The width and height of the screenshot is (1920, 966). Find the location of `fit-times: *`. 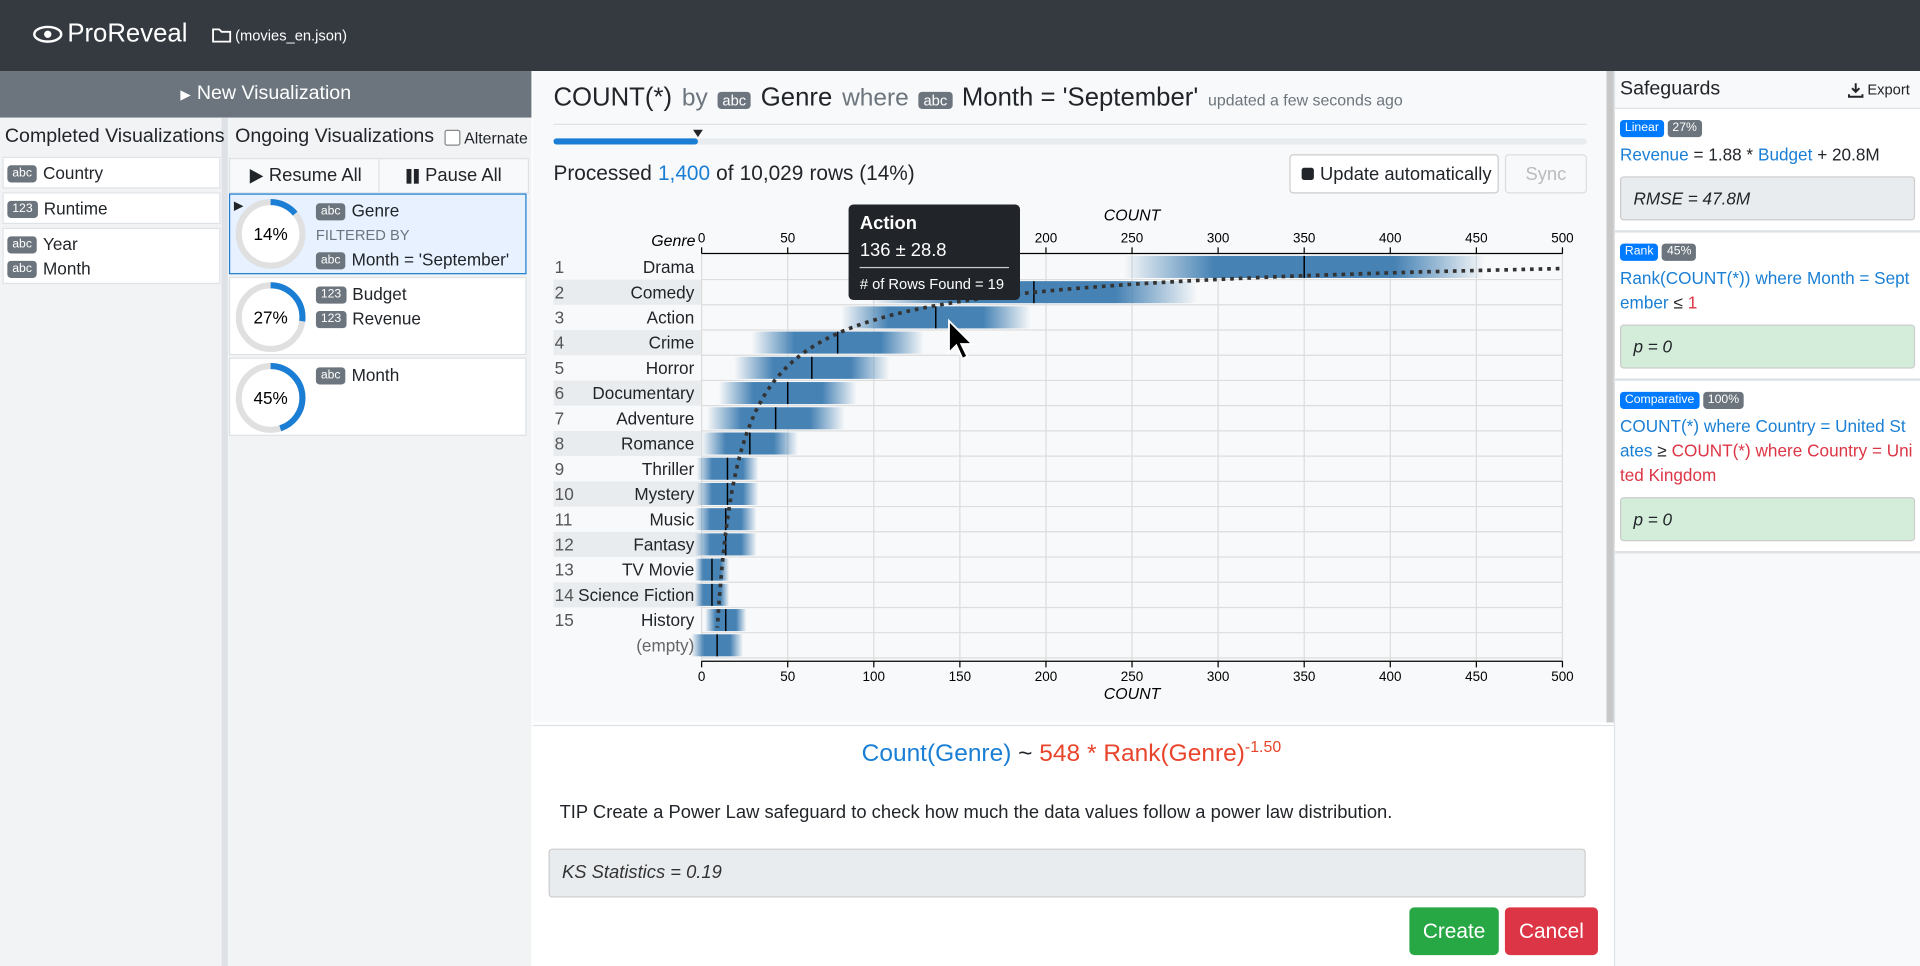

fit-times: * is located at coordinates (1091, 754).